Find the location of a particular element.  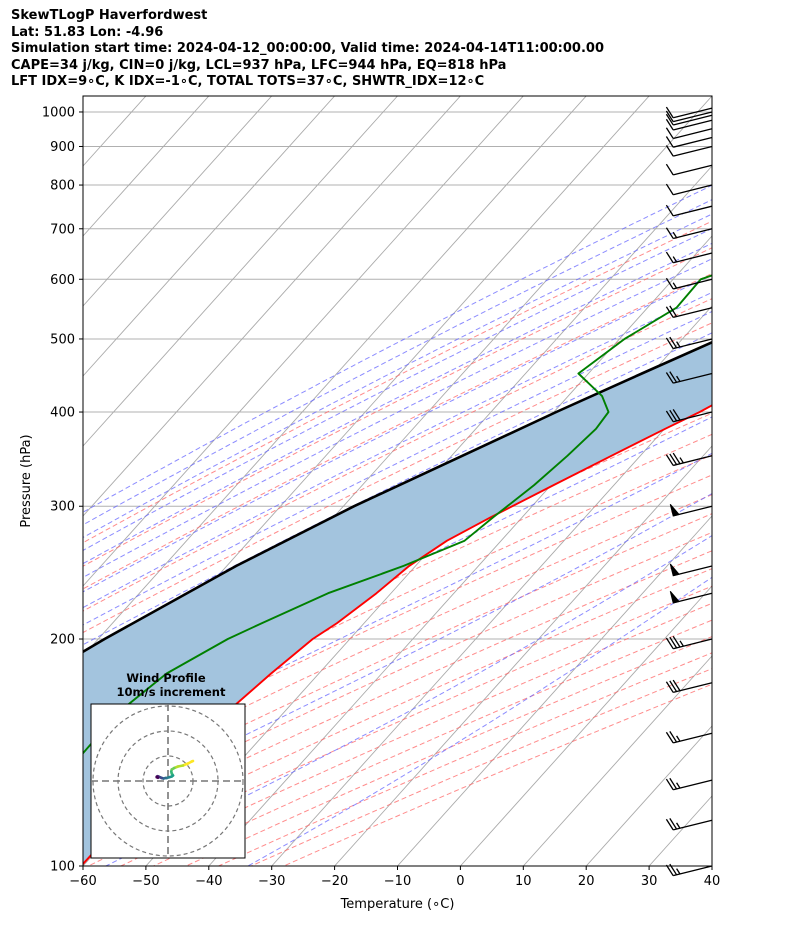

y-tick-label: 500 is located at coordinates (62, 339).